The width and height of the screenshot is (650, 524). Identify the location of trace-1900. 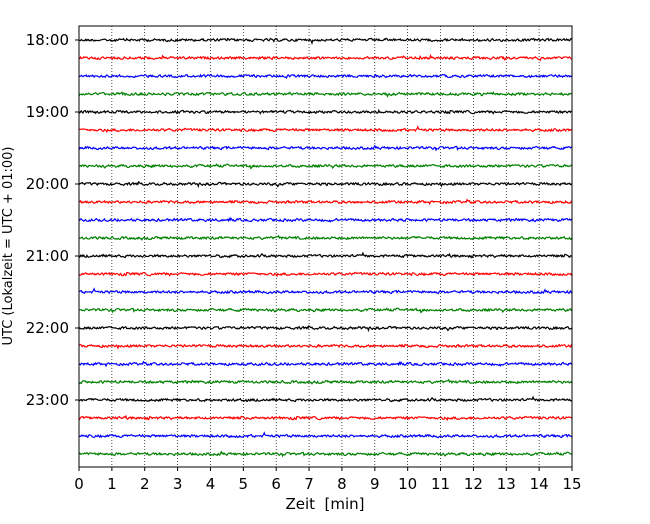
(325, 111).